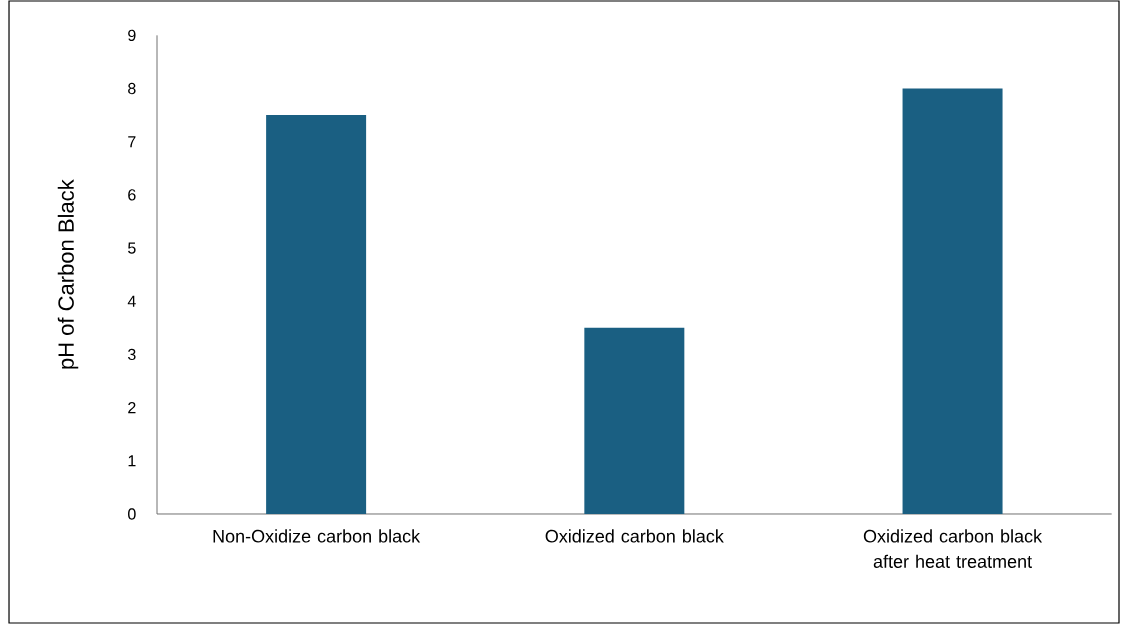  What do you see at coordinates (132, 248) in the screenshot?
I see `y-tick-label: 5` at bounding box center [132, 248].